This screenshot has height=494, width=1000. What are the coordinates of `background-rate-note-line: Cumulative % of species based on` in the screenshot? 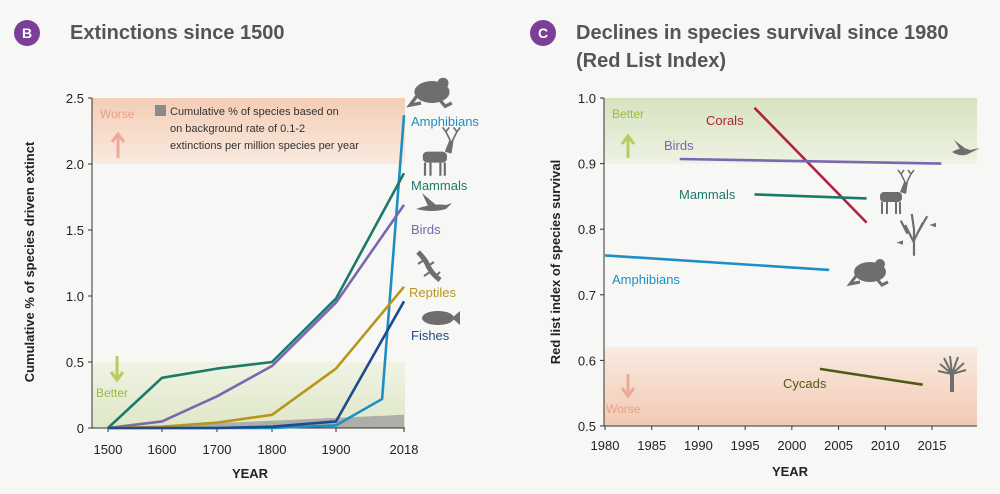 It's located at (254, 112).